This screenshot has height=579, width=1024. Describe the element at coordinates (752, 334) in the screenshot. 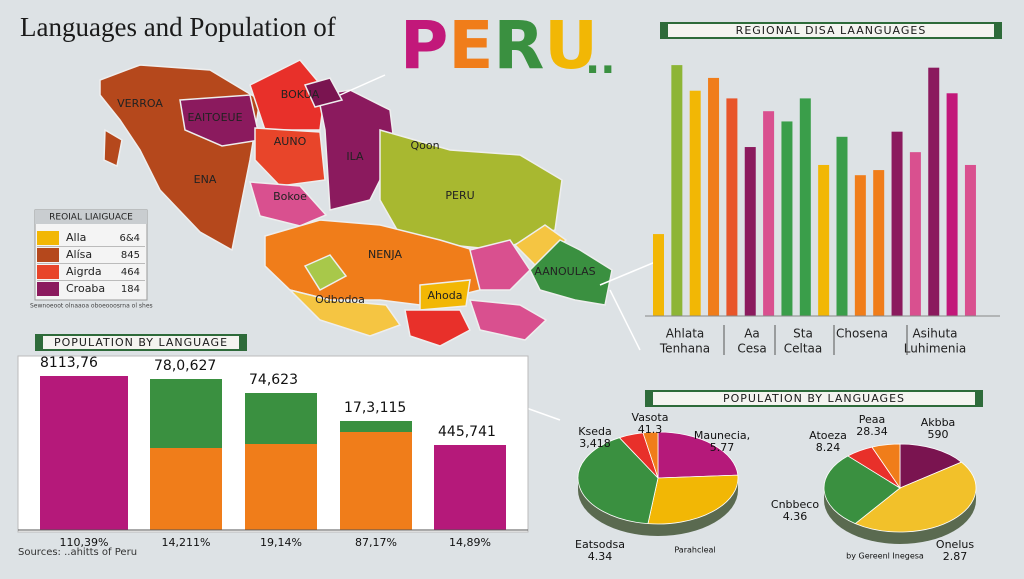

I see `category-label: Aa` at that location.